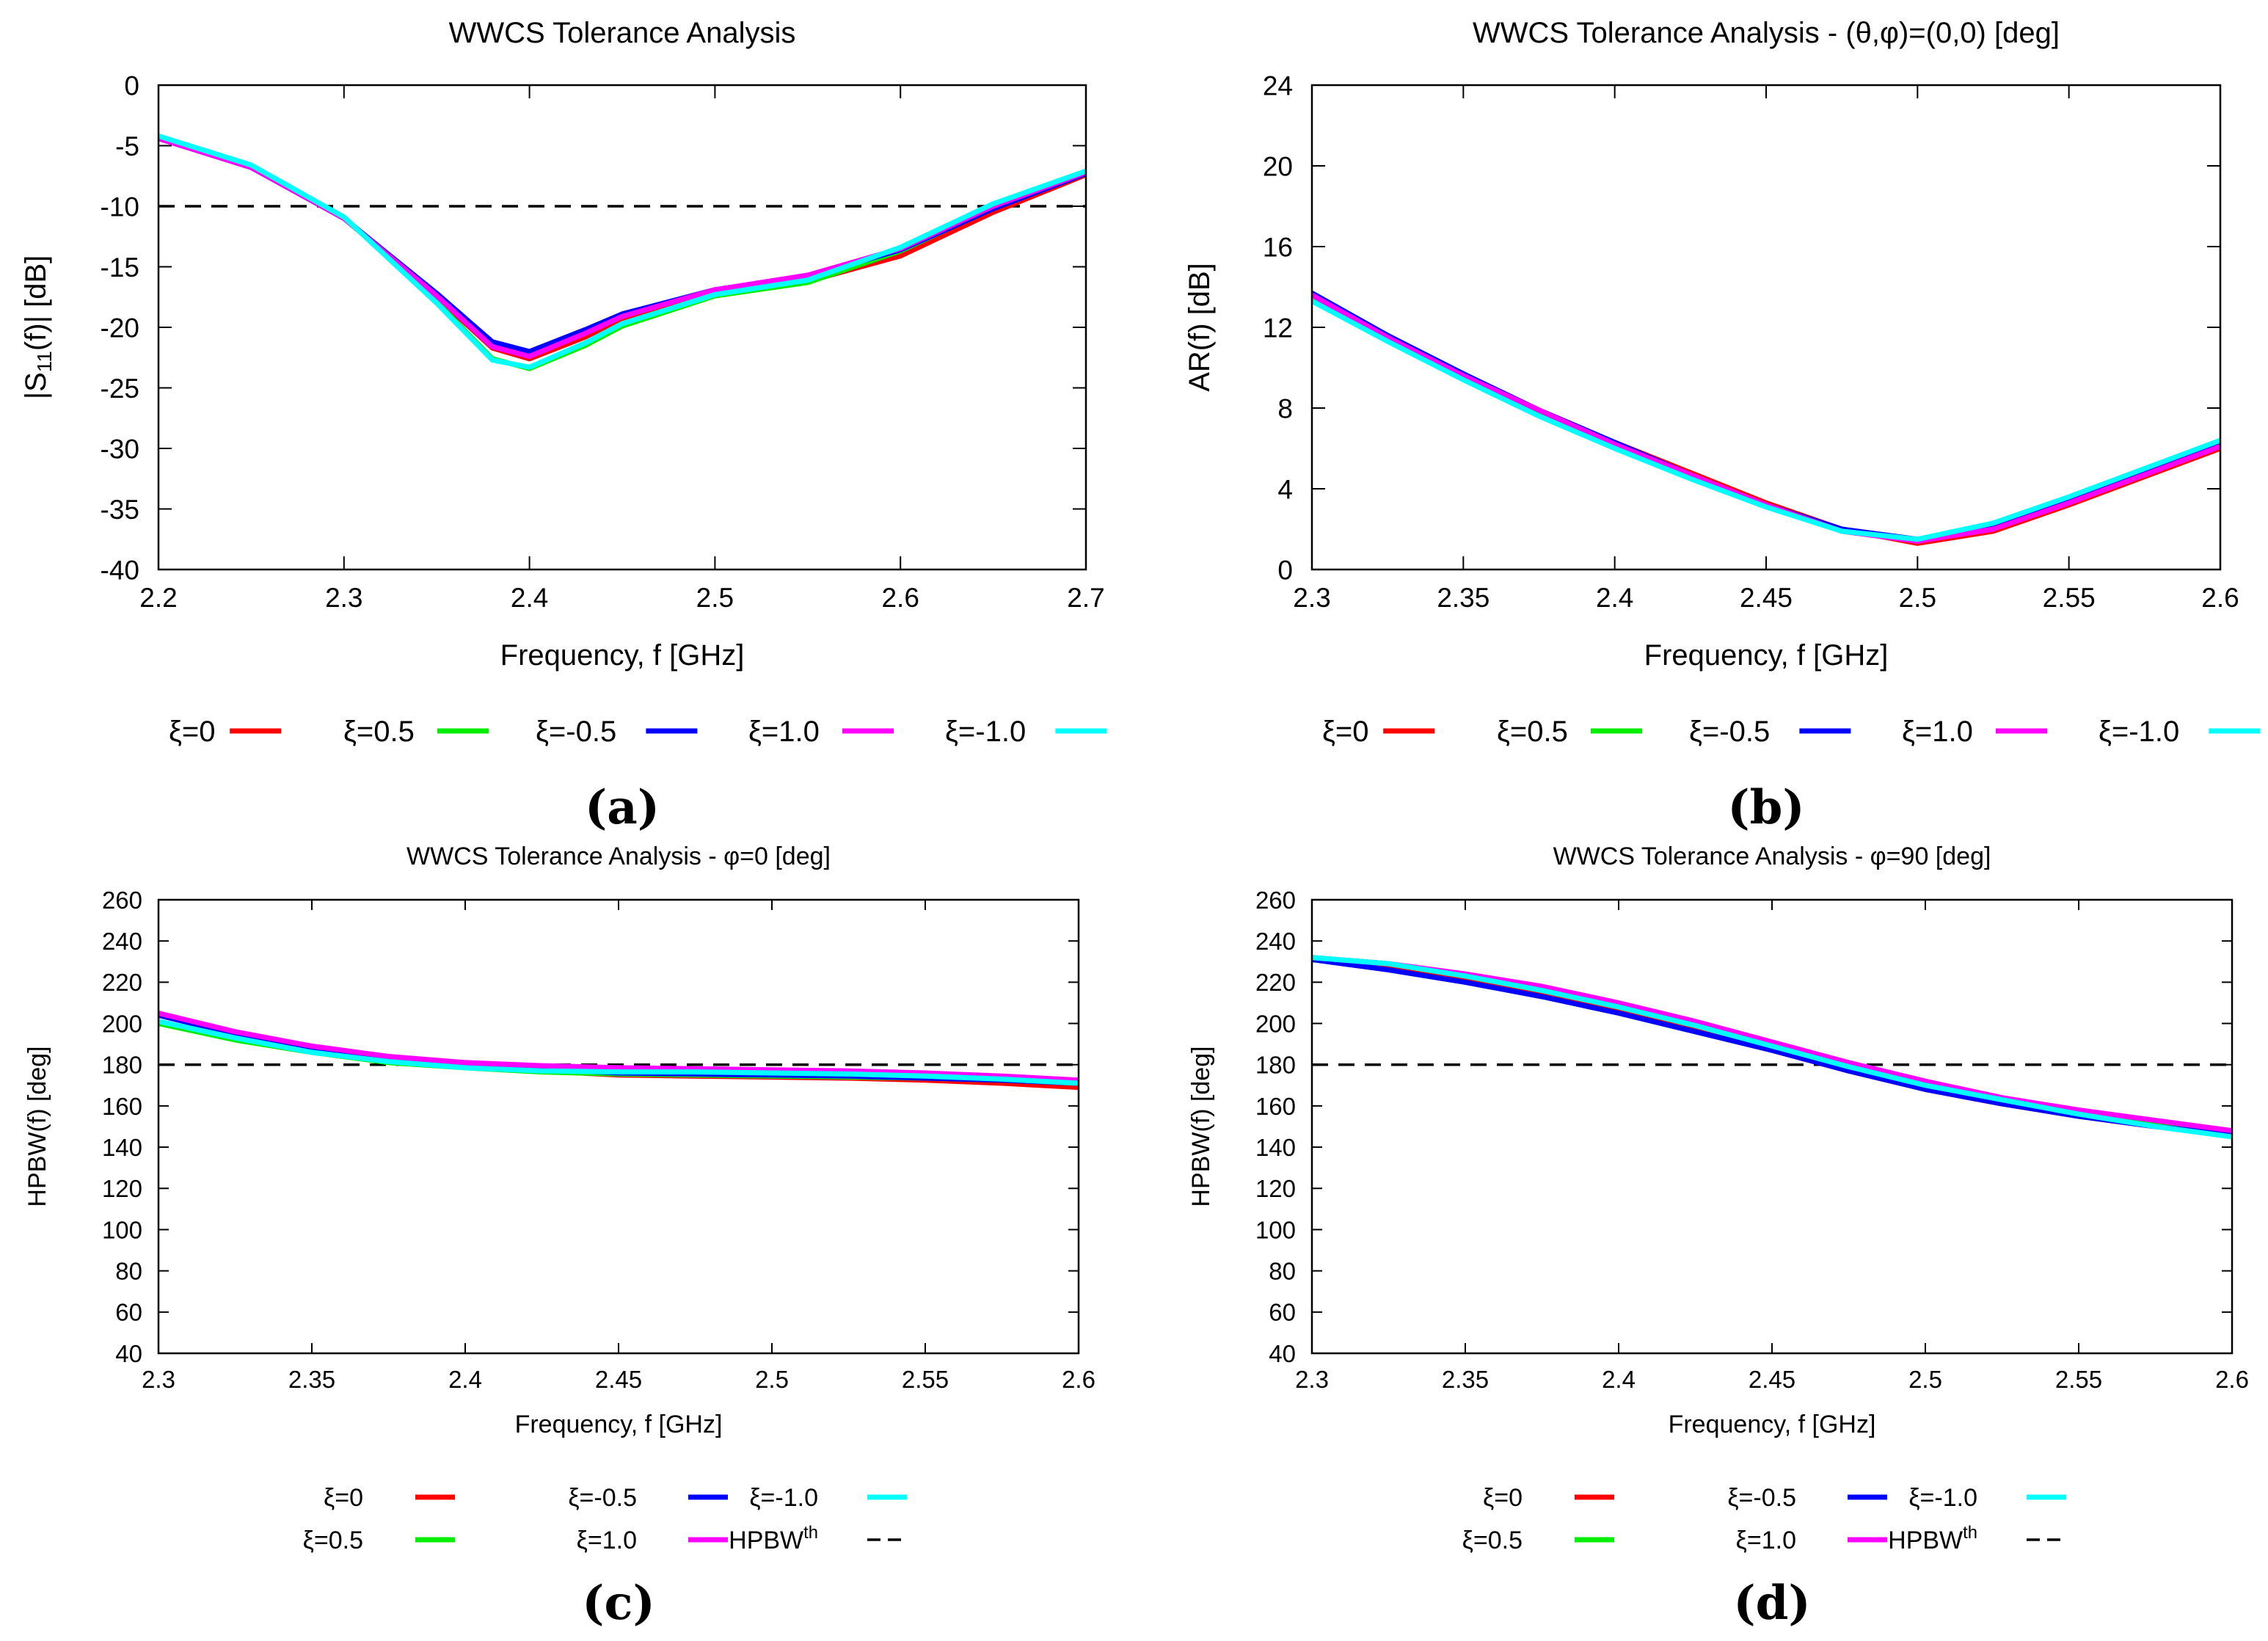 The width and height of the screenshot is (2268, 1641). Describe the element at coordinates (1278, 85) in the screenshot. I see `y-tick-label: 24` at that location.